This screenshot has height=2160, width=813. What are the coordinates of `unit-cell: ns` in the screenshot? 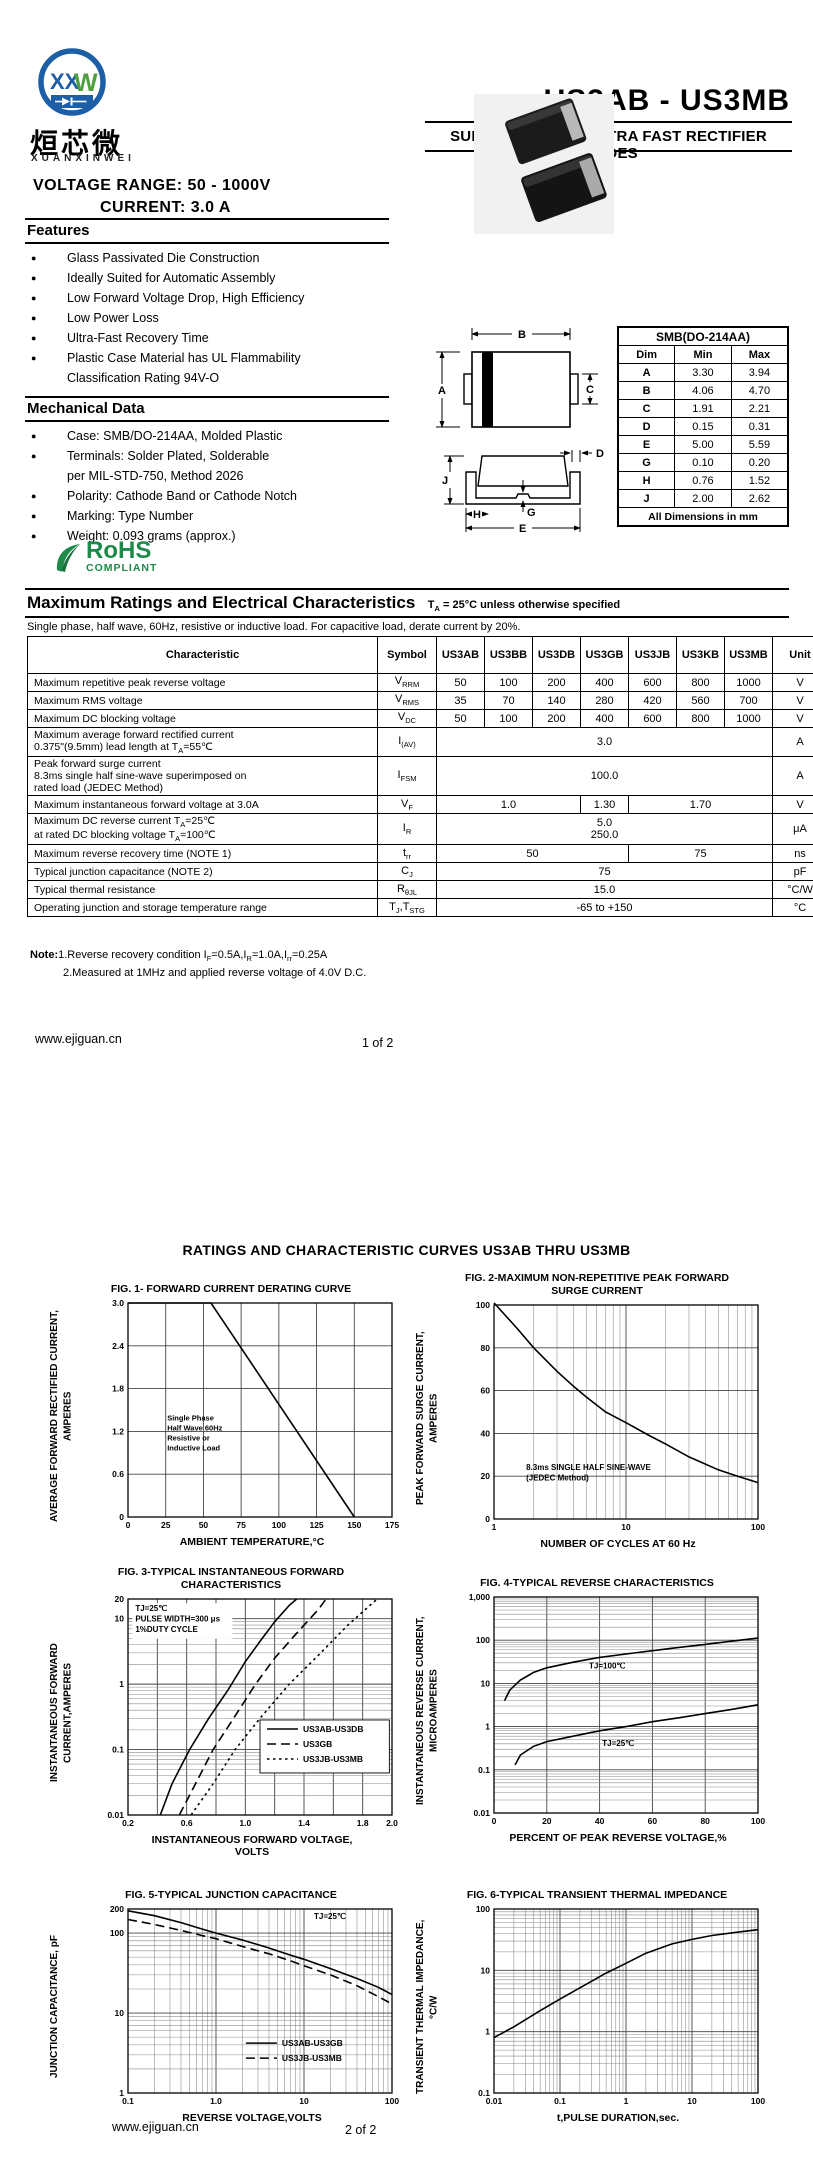 It's located at (792, 854).